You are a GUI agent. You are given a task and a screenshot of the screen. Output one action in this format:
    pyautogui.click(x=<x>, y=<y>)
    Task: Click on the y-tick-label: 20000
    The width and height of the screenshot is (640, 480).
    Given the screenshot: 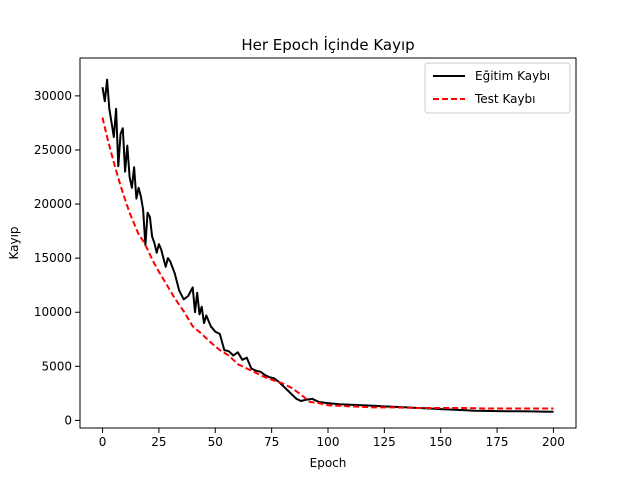 What is the action you would take?
    pyautogui.click(x=53, y=204)
    